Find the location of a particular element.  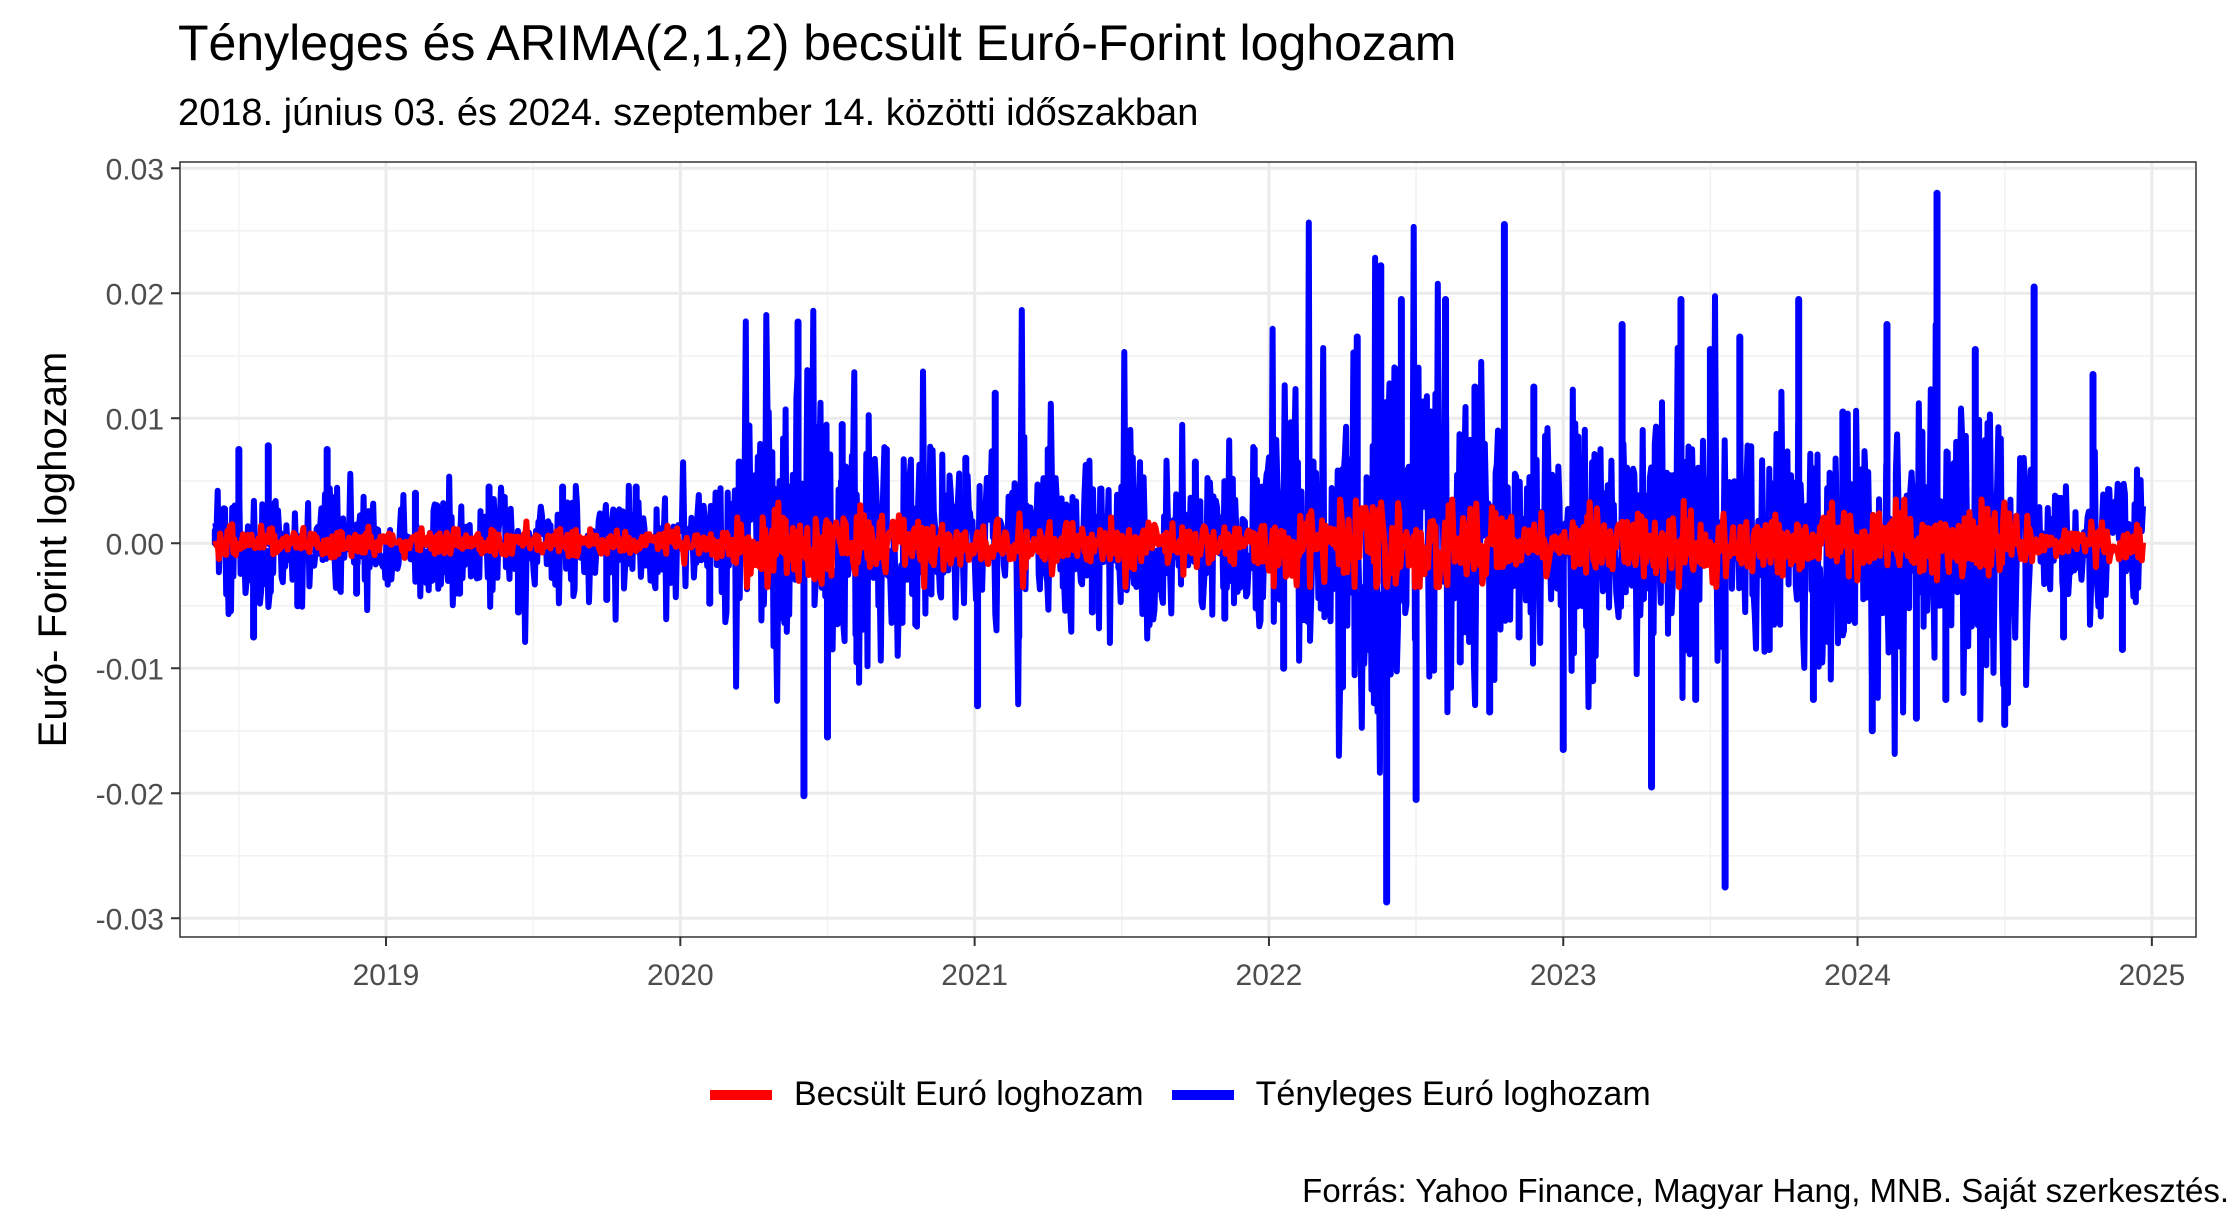

series-estimated is located at coordinates (1179, 543).